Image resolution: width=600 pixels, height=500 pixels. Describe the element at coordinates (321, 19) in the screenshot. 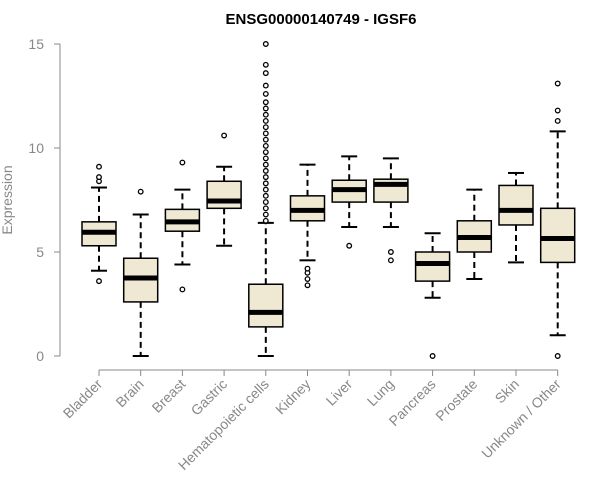

I see `chart-title: ENSG00000140749 - IGSF6` at that location.